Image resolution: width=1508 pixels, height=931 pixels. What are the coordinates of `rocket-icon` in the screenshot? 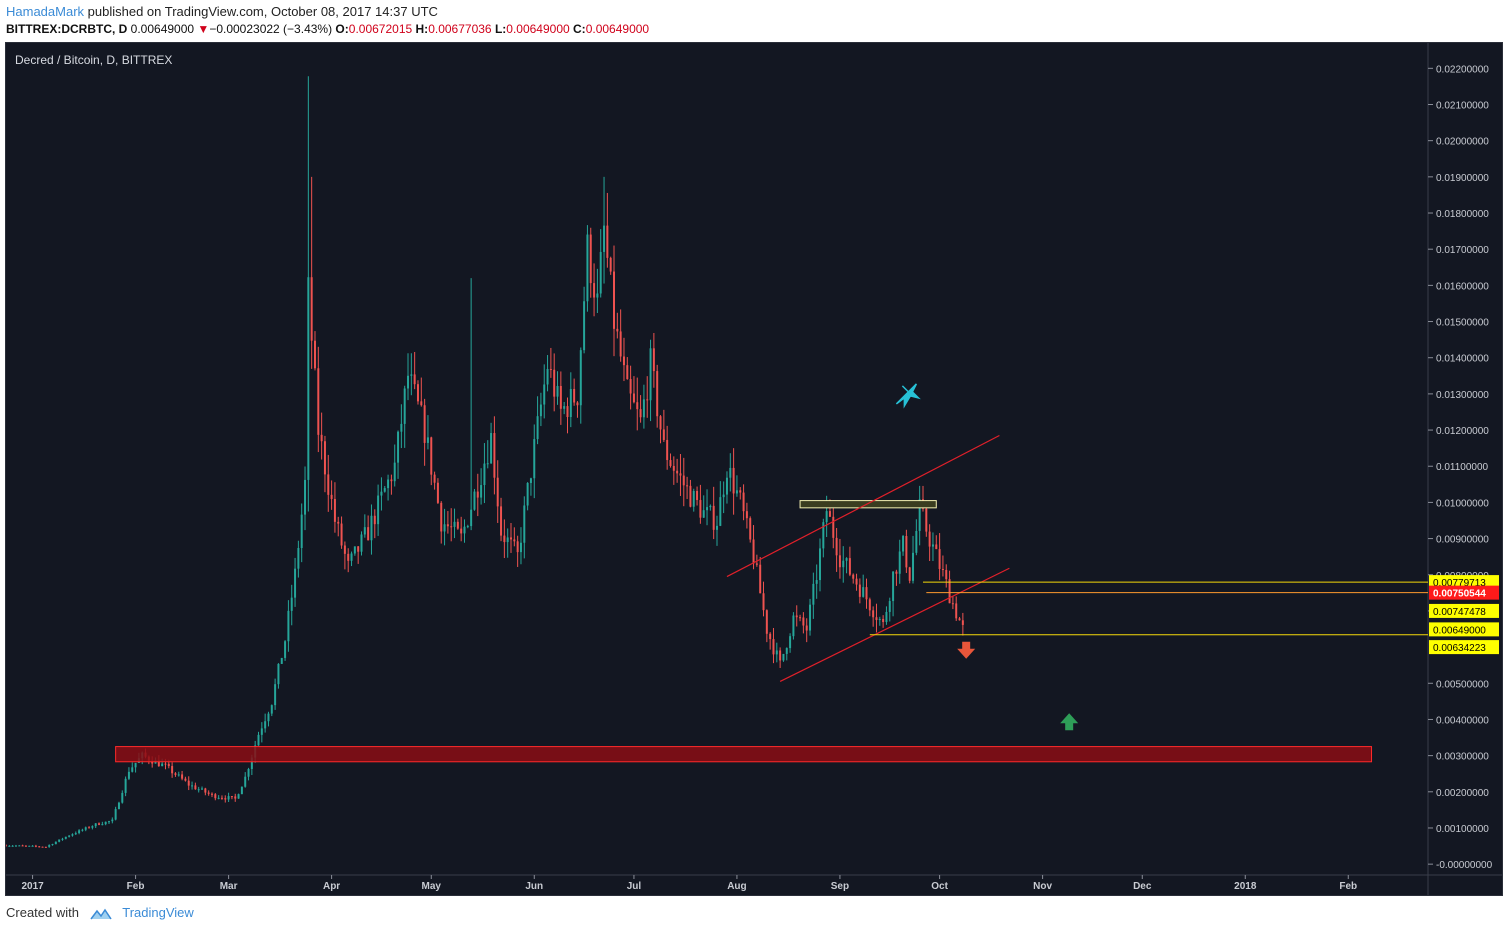 It's located at (908, 396).